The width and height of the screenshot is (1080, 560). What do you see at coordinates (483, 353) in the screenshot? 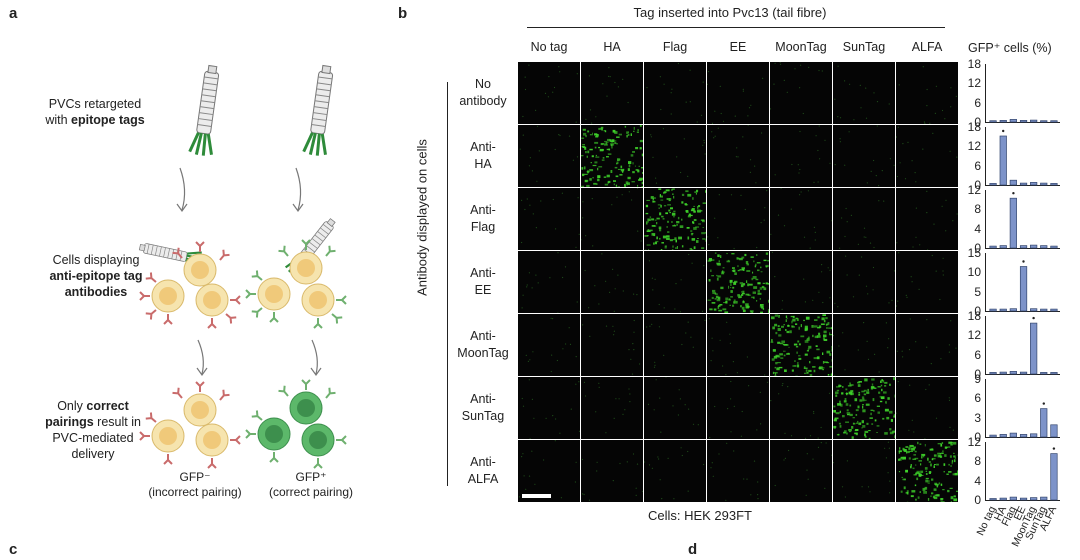
I see `row-label-line2: MoonTag` at bounding box center [483, 353].